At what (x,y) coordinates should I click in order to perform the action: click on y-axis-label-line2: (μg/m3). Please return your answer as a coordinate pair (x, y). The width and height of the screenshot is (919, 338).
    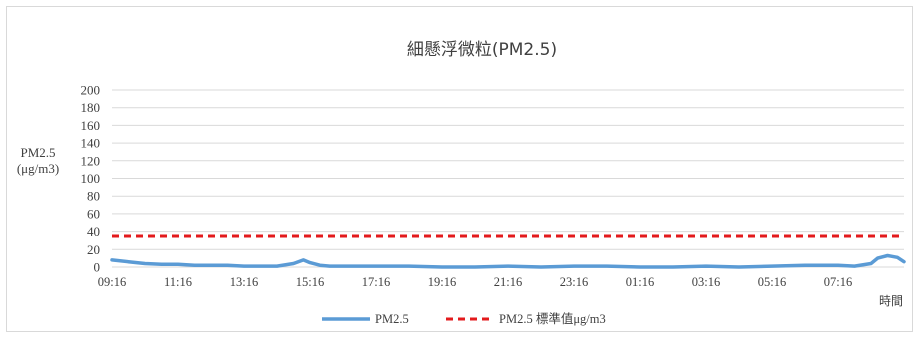
    Looking at the image, I should click on (38, 168).